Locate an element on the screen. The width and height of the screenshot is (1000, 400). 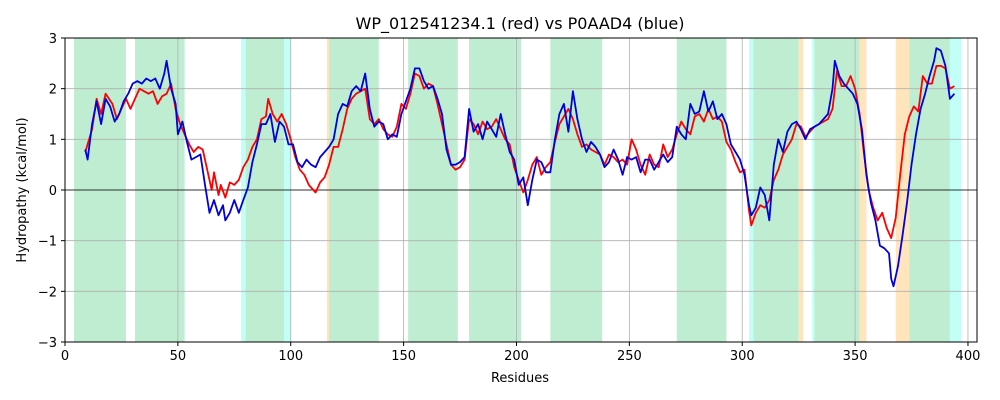
x-tick-label: 250 is located at coordinates (629, 356).